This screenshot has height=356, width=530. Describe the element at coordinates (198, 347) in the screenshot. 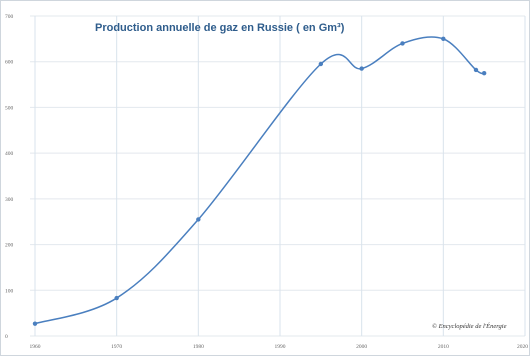

I see `x-tick-label: 1980` at that location.